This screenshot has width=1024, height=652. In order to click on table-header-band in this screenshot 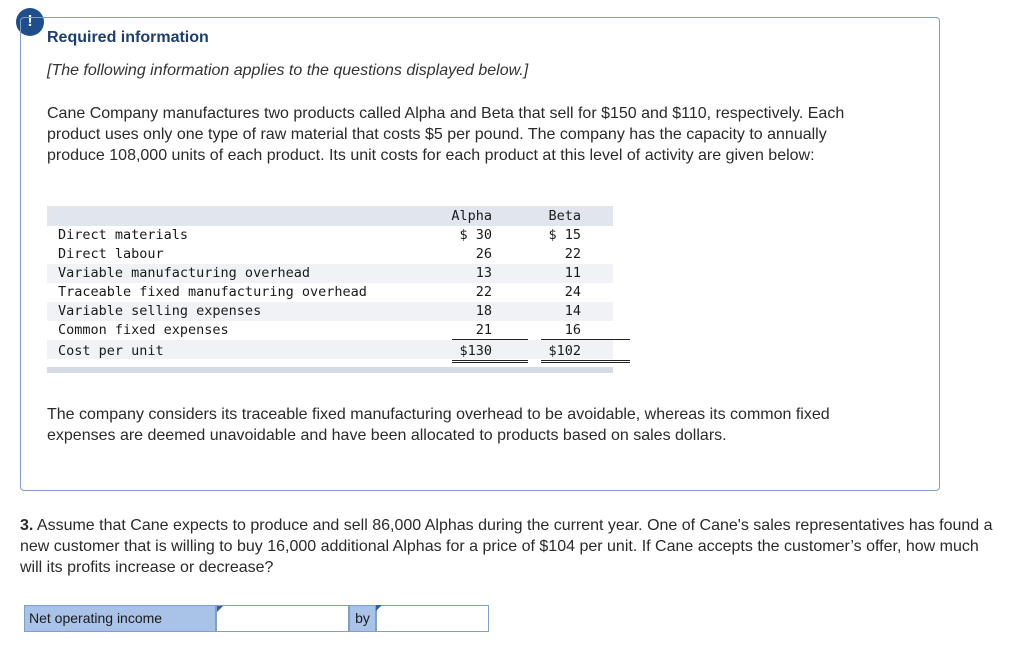, I will do `click(330, 216)`.